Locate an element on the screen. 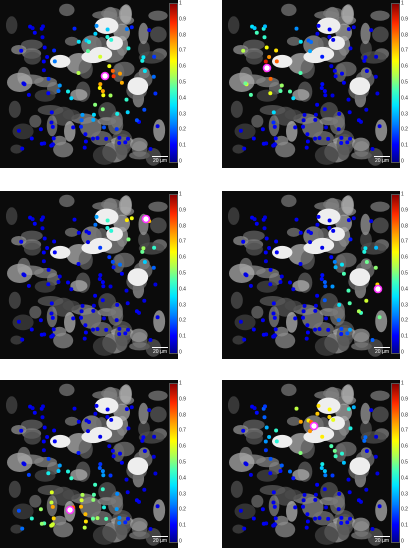 This screenshot has width=408, height=550. colorbar-tick-label: 1 is located at coordinates (180, 383).